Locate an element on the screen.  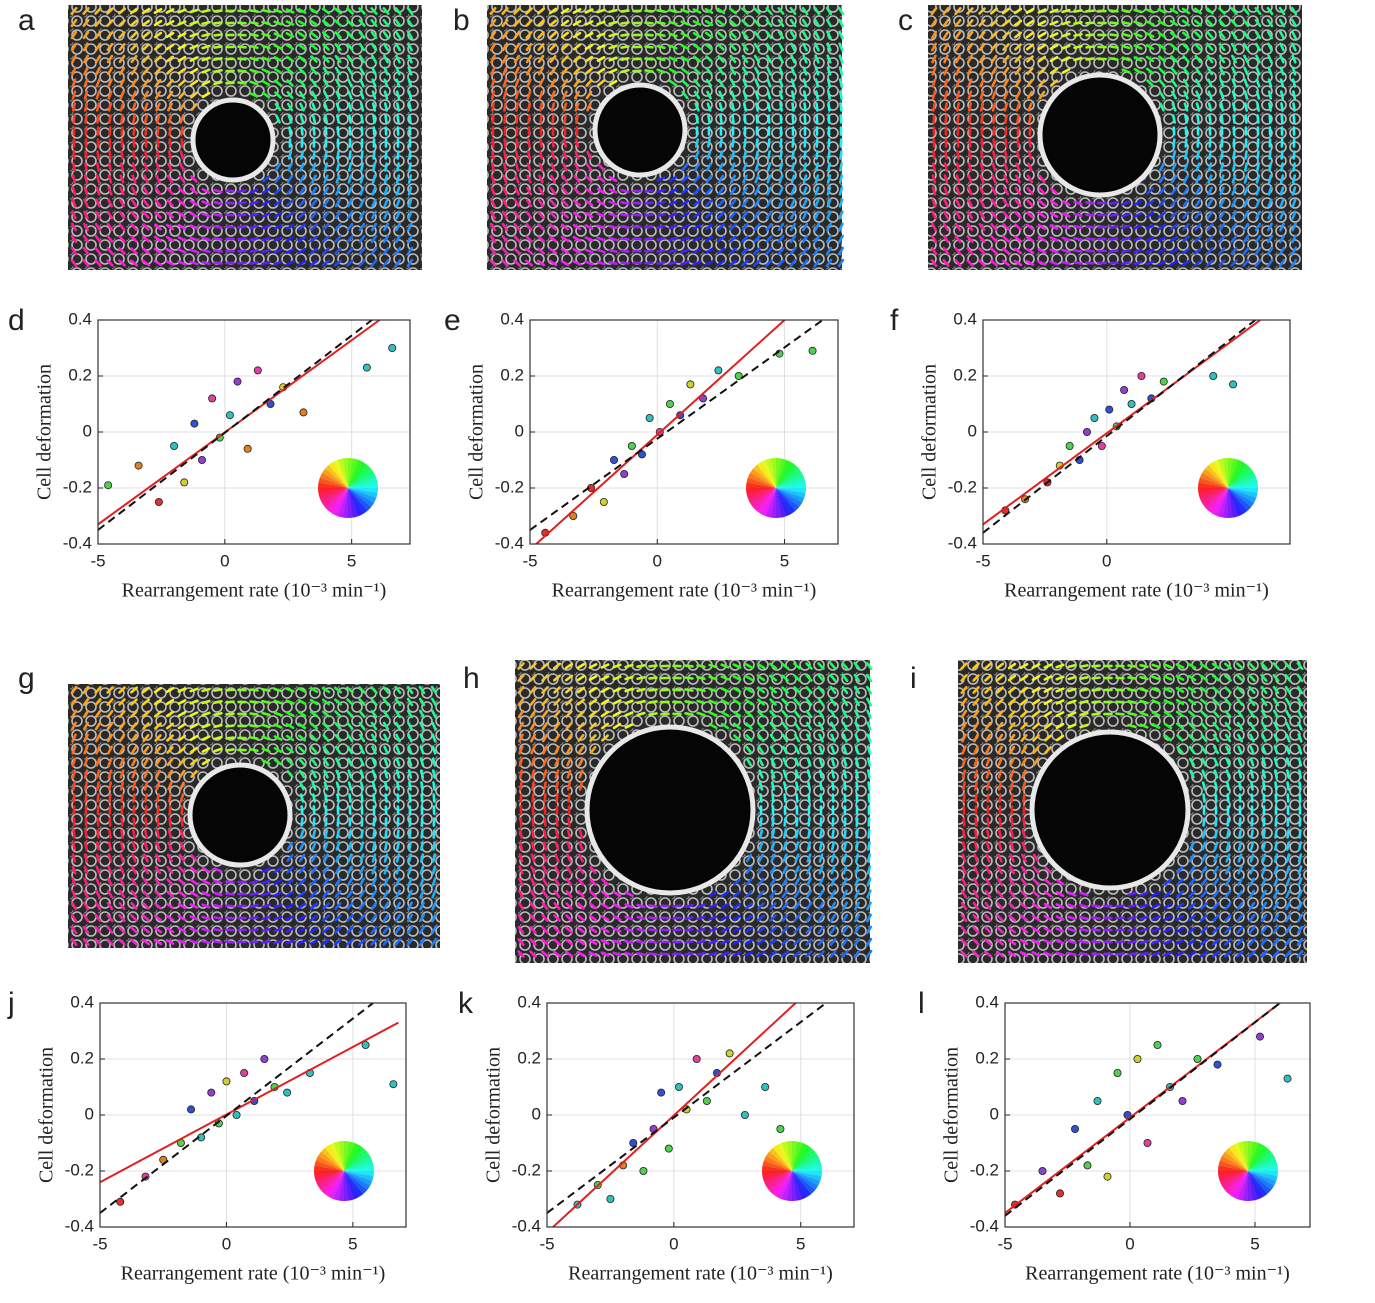
x-tick-label: 0 is located at coordinates (226, 1243).